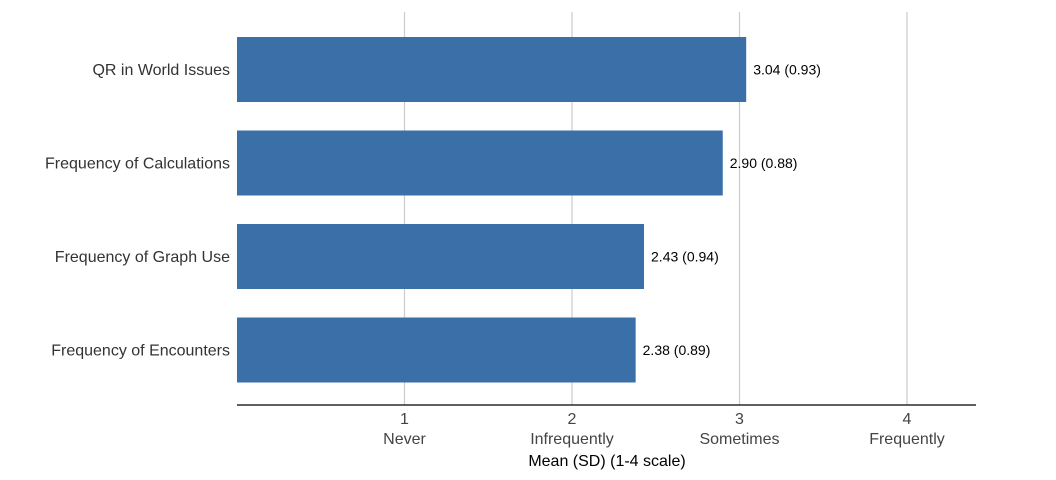 Image resolution: width=1056 pixels, height=480 pixels. What do you see at coordinates (739, 439) in the screenshot?
I see `x-tick-word: Sometimes` at bounding box center [739, 439].